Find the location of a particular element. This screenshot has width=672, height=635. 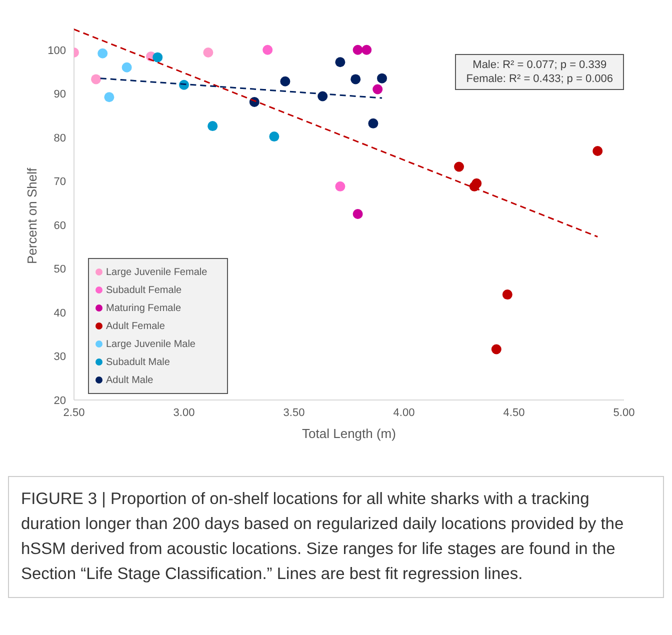

legend-label: Adult Female is located at coordinates (135, 326).